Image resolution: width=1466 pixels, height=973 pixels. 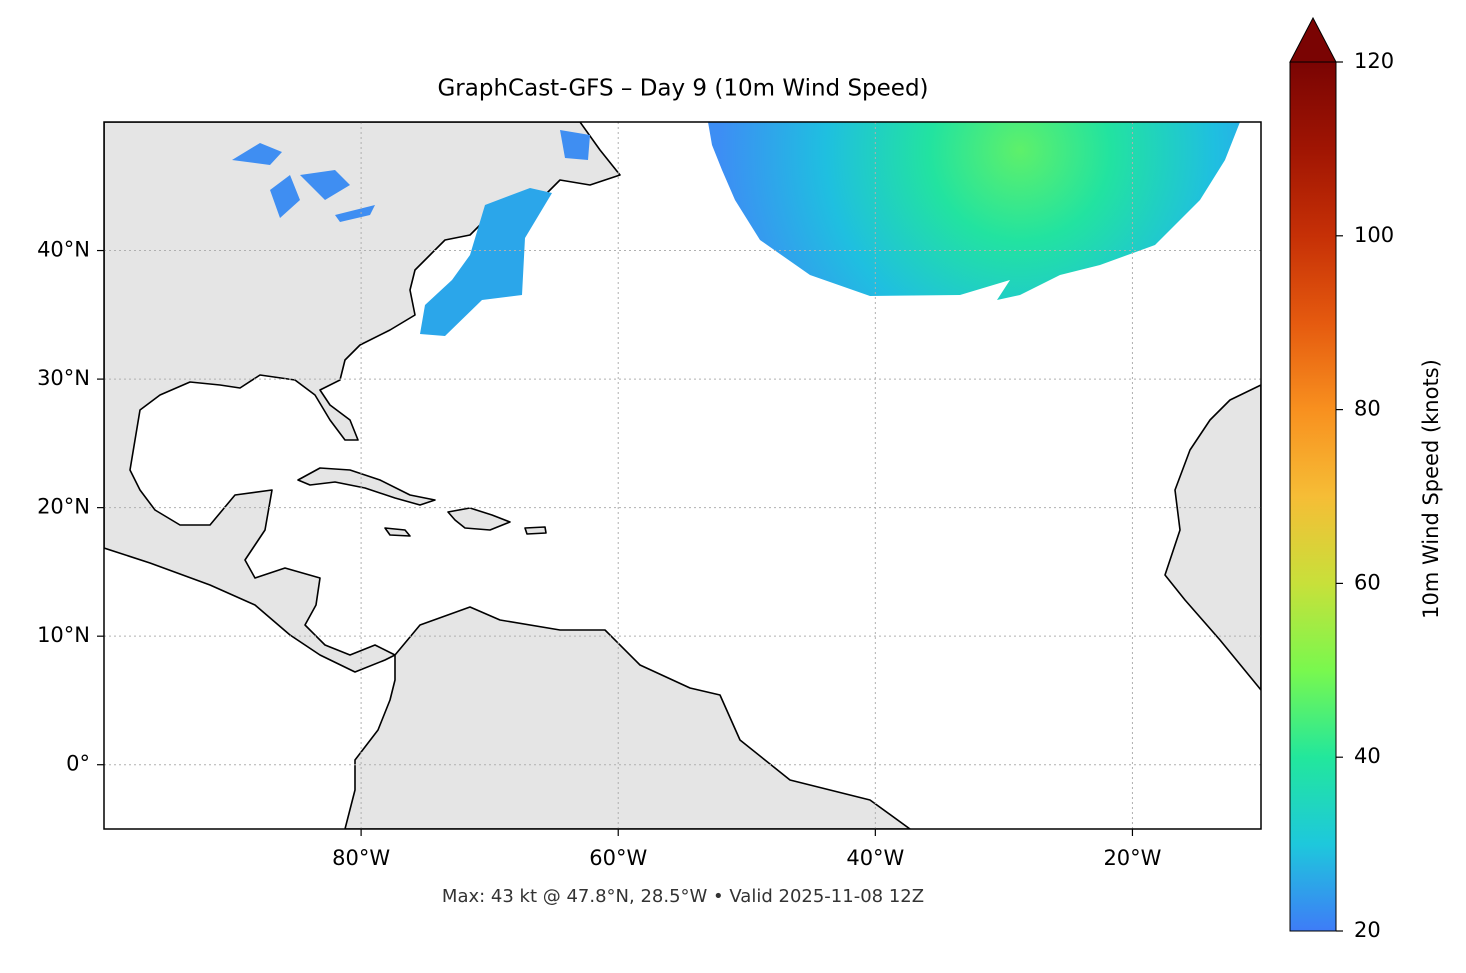 What do you see at coordinates (63, 378) in the screenshot?
I see `y-tick-label: 30°N` at bounding box center [63, 378].